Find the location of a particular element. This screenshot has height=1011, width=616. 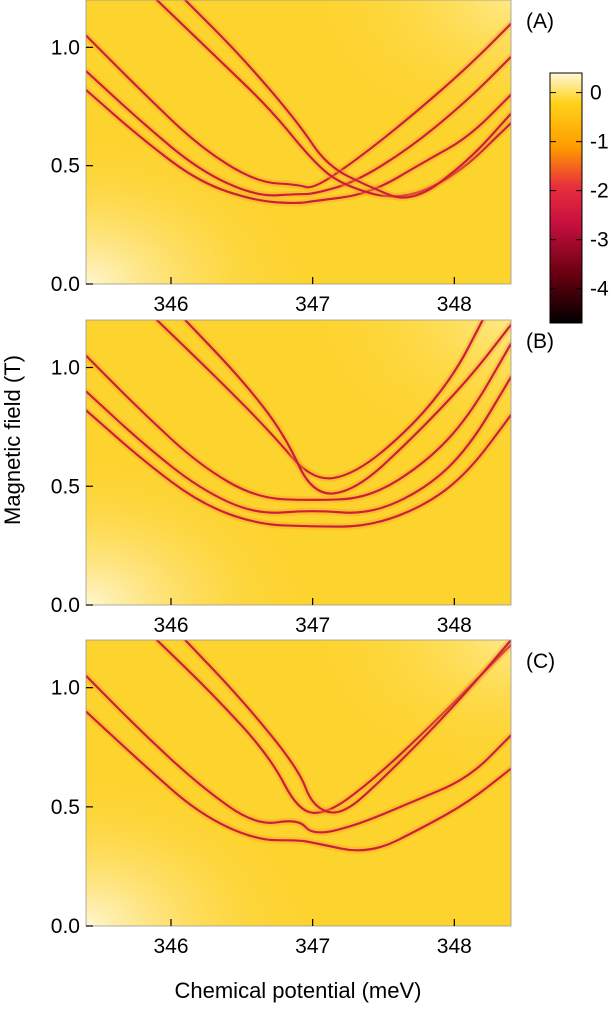

colorbar-tick-label: -4 is located at coordinates (599, 289).